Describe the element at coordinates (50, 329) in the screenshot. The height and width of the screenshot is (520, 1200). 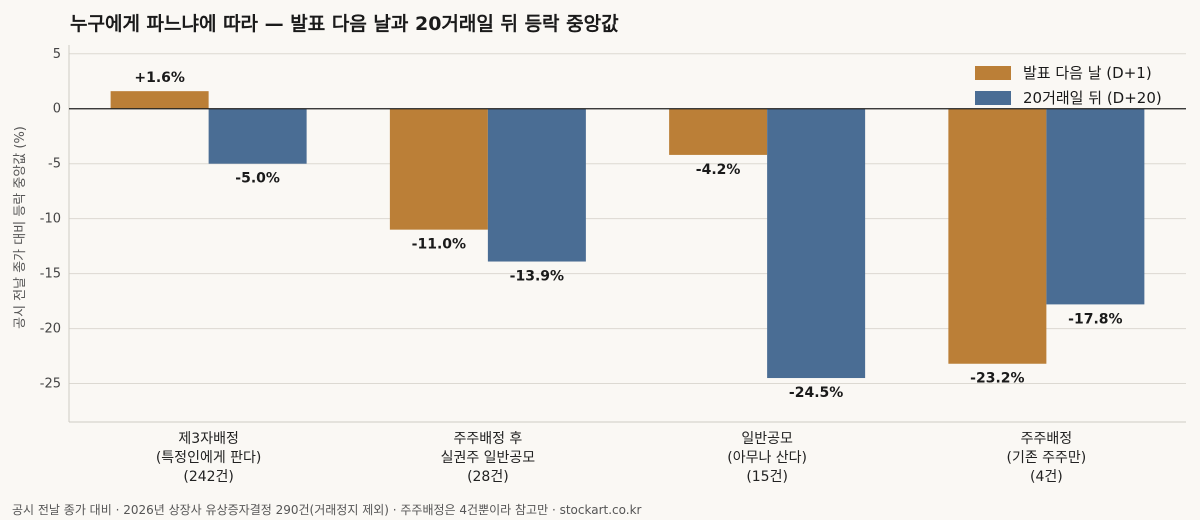
I see `y-tick-label: -20` at that location.